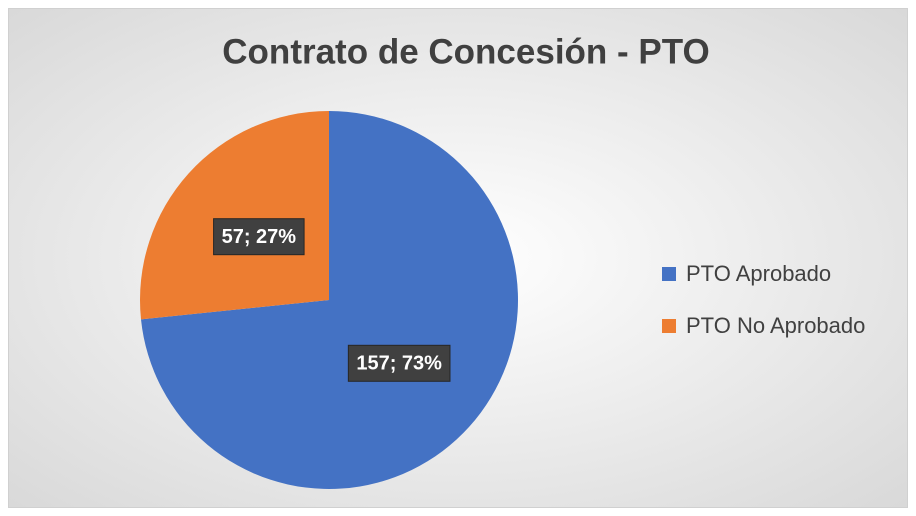  I want to click on chart-title: Contrato de Concesión - PTO, so click(465, 51).